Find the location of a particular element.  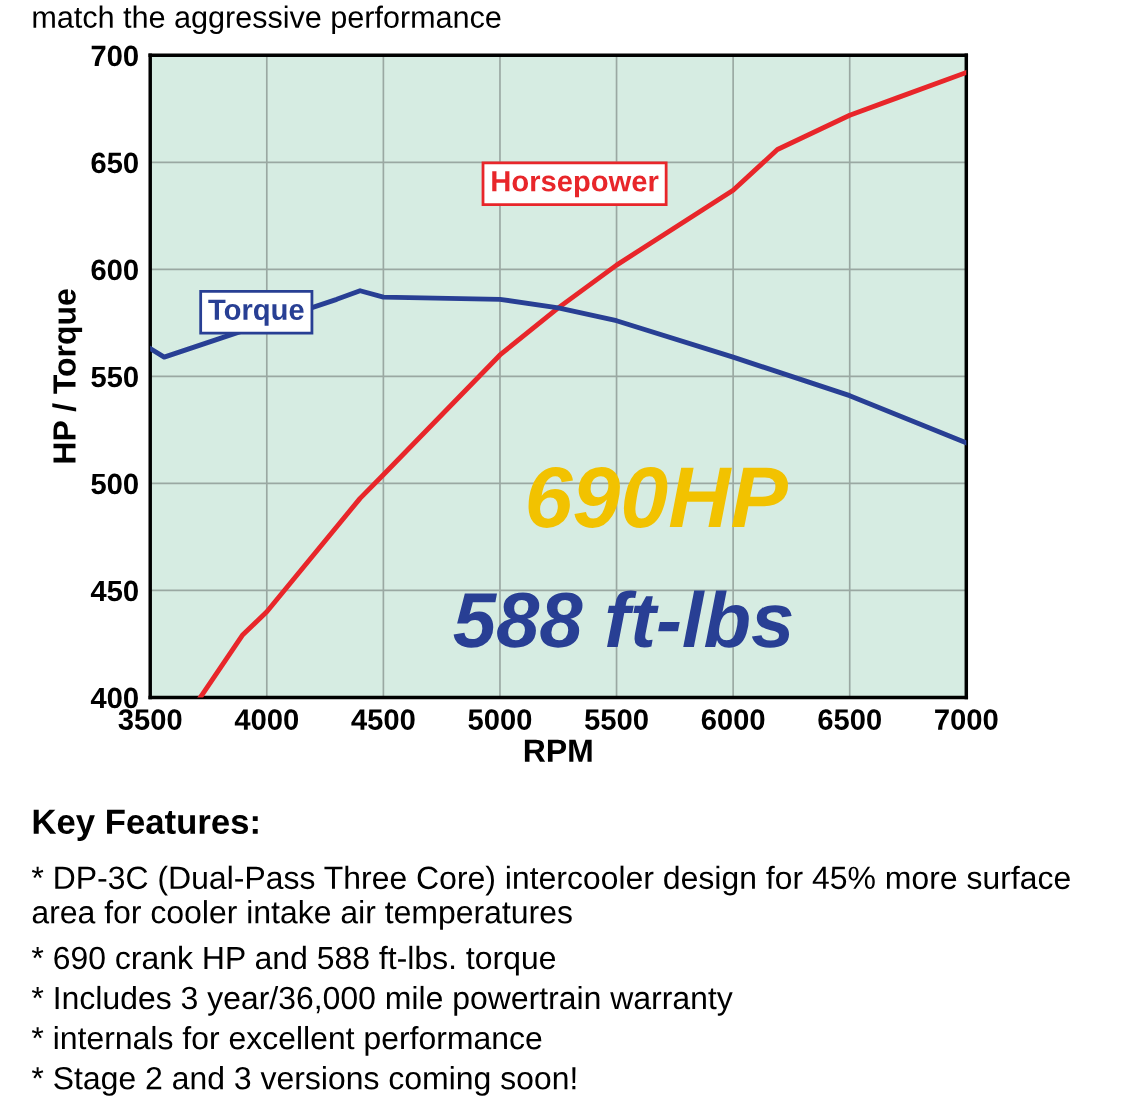

y-tick-label: 550 is located at coordinates (114, 377).